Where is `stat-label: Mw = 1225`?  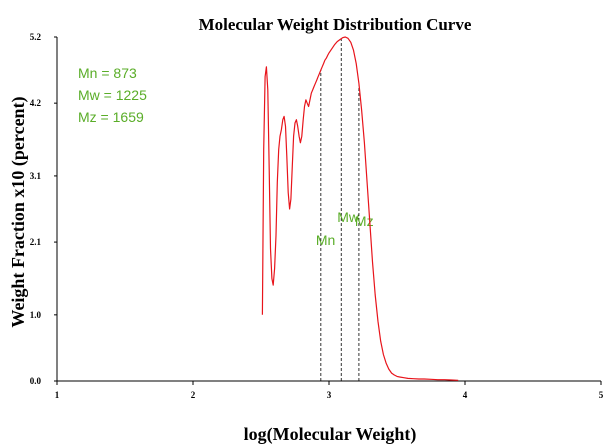
stat-label: Mw = 1225 is located at coordinates (112, 95).